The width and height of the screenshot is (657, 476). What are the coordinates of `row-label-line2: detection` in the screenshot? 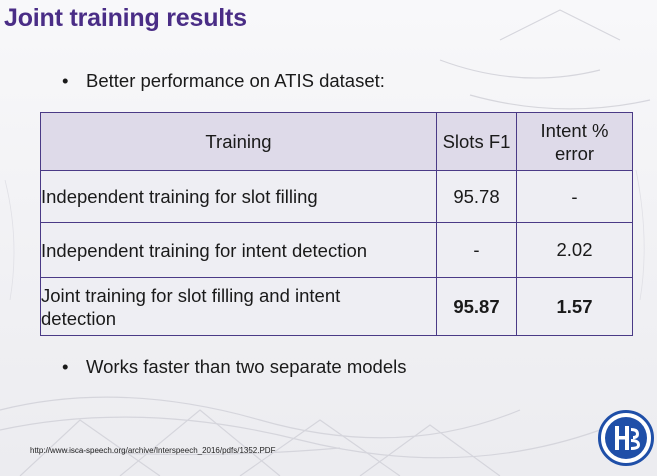 It's located at (79, 318).